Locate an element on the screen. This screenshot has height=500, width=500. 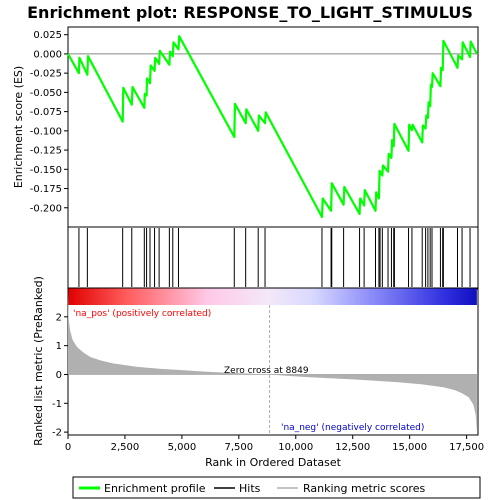
es-y-tick-label: -0.025 is located at coordinates (46, 74).